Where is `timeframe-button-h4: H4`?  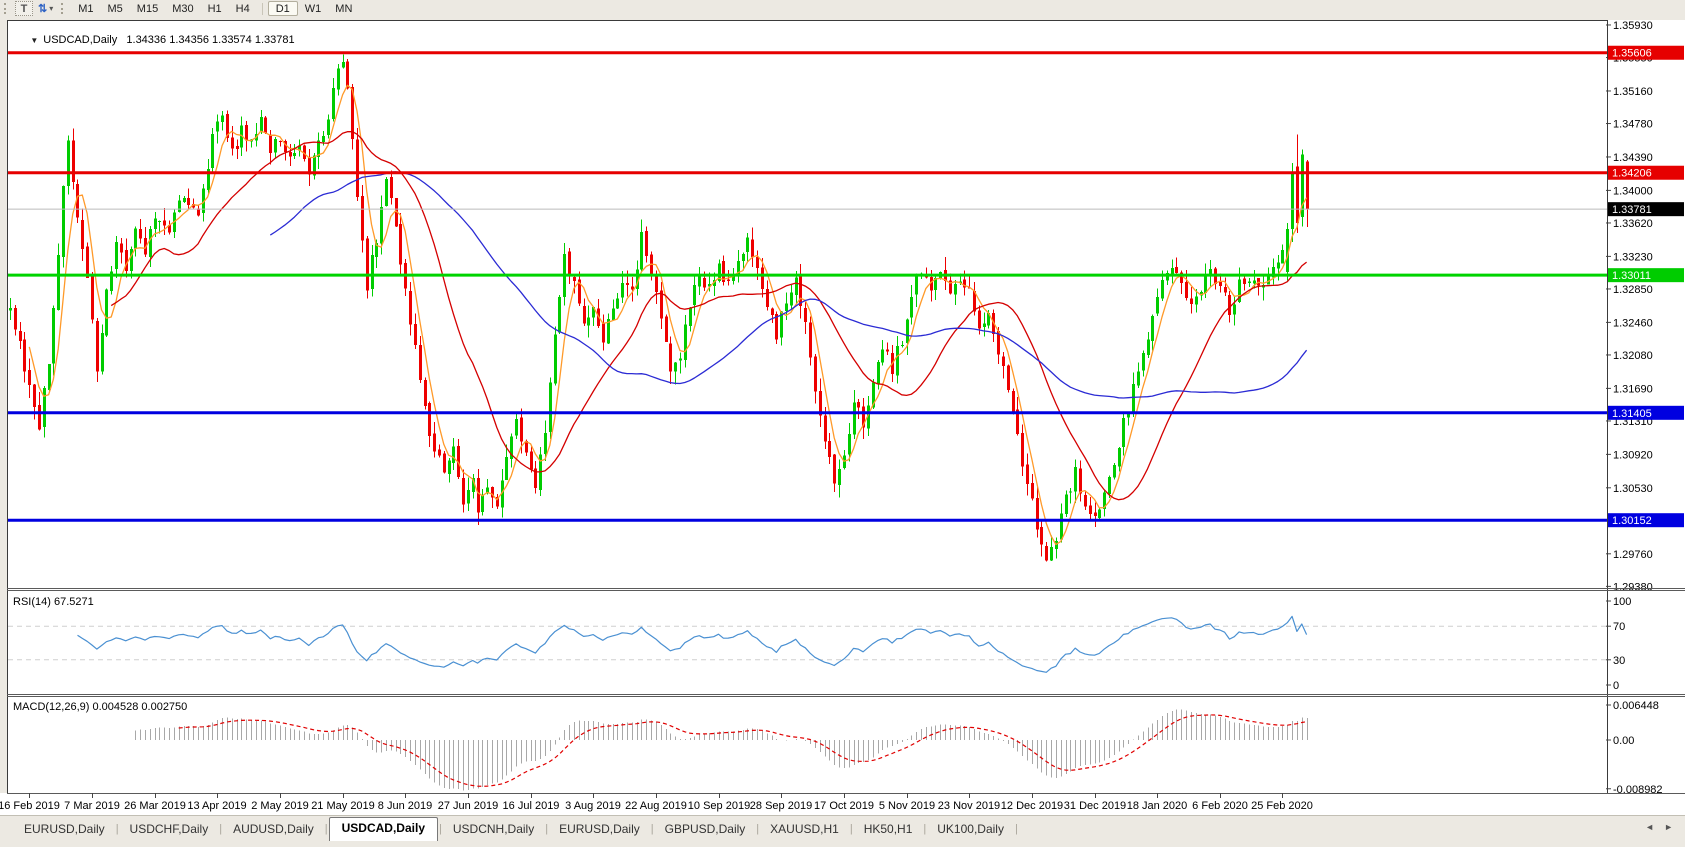
timeframe-button-h4: H4 is located at coordinates (242, 8).